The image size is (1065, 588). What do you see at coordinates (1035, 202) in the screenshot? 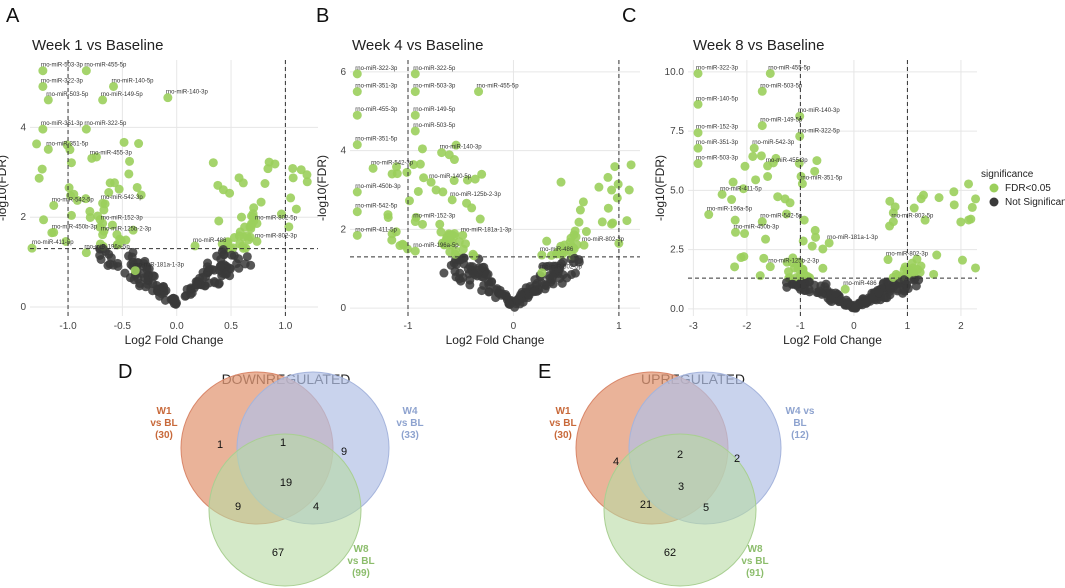
I see `legend-item-not-significant: Not Significant` at bounding box center [1035, 202].